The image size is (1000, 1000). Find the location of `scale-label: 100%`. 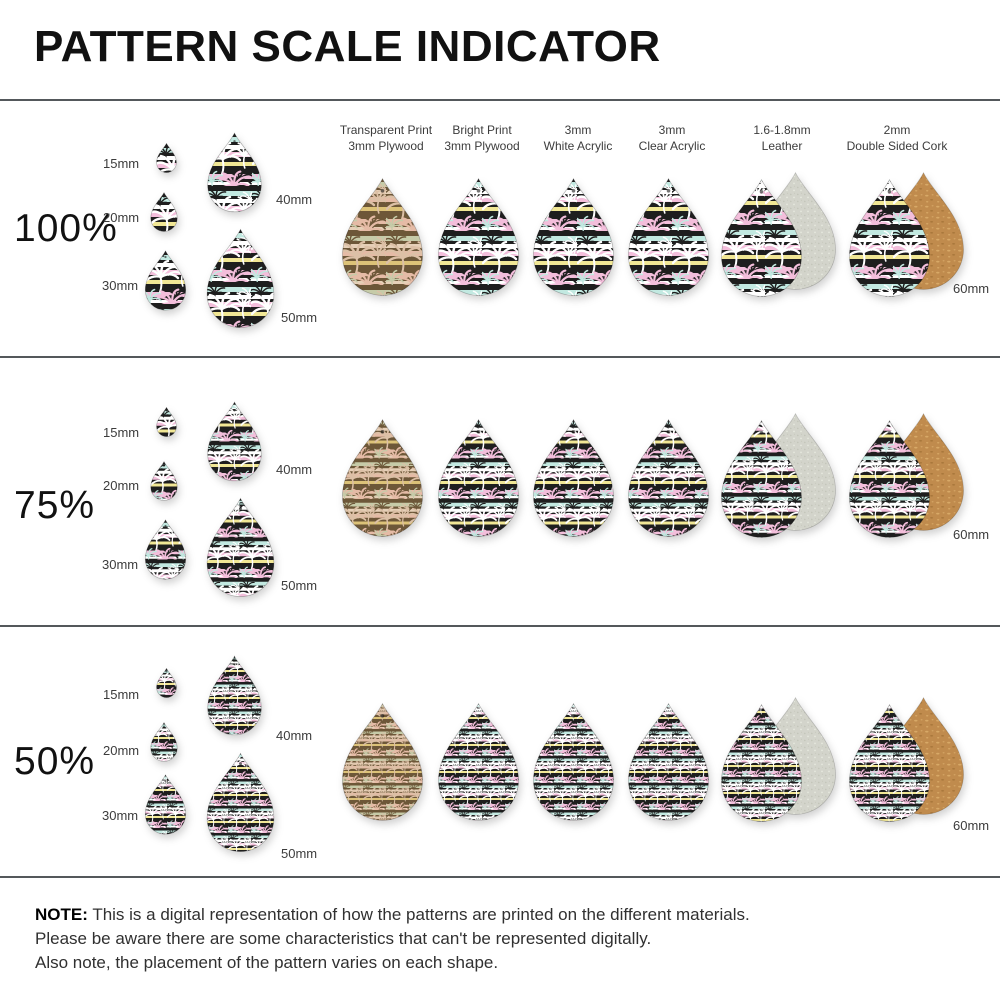

scale-label: 100% is located at coordinates (66, 228).